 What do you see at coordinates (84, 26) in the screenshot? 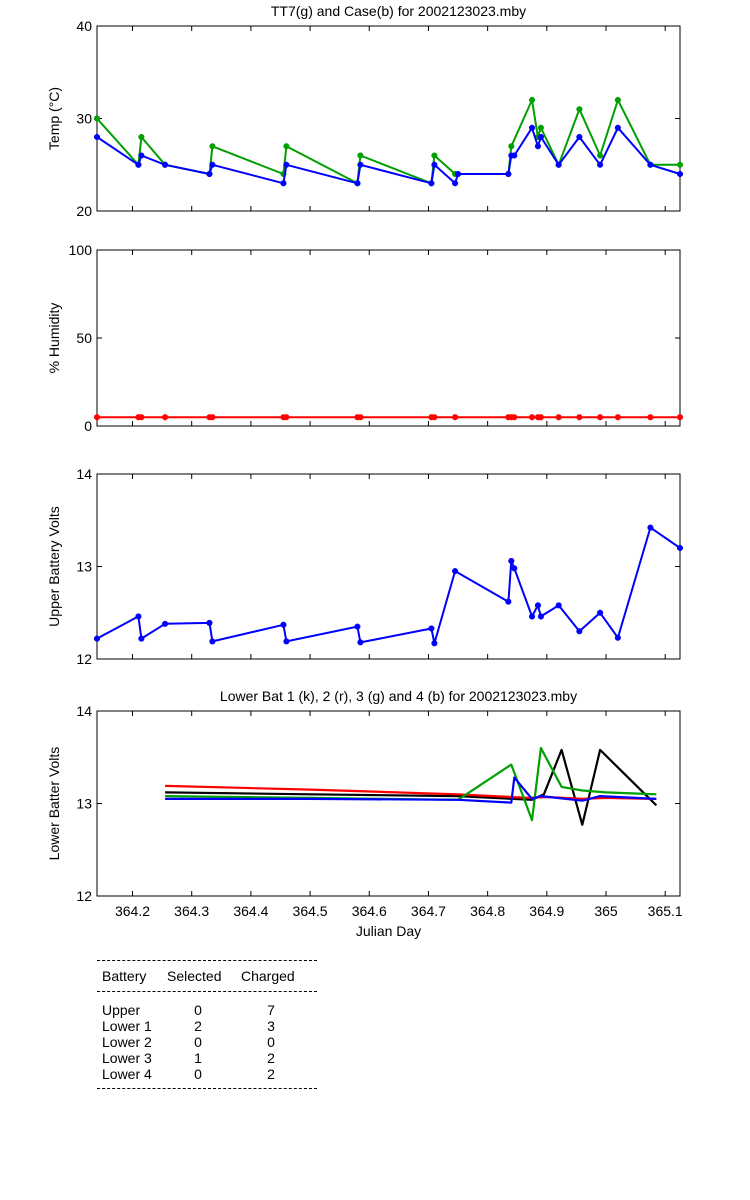
I see `temp-y-tick-label: 40` at bounding box center [84, 26].